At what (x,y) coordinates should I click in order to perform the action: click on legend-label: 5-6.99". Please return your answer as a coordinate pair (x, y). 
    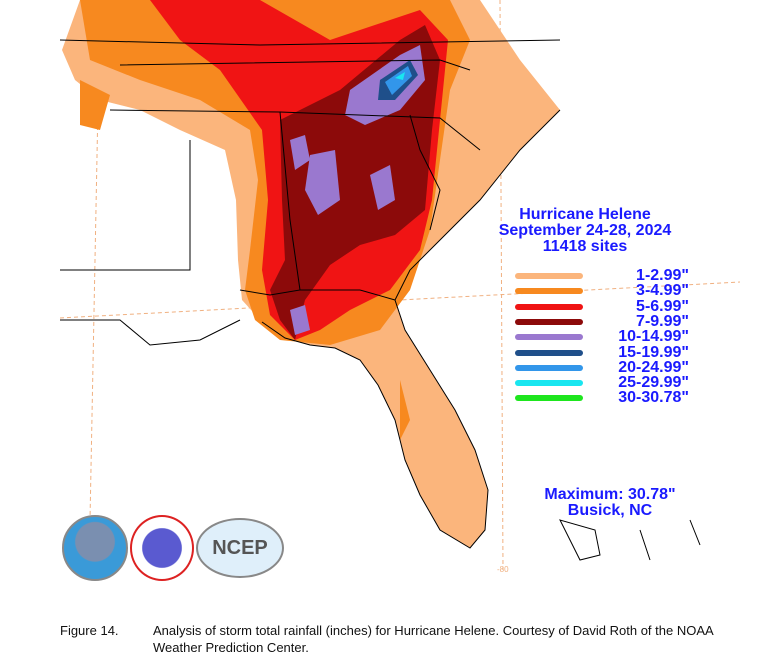
    Looking at the image, I should click on (662, 306).